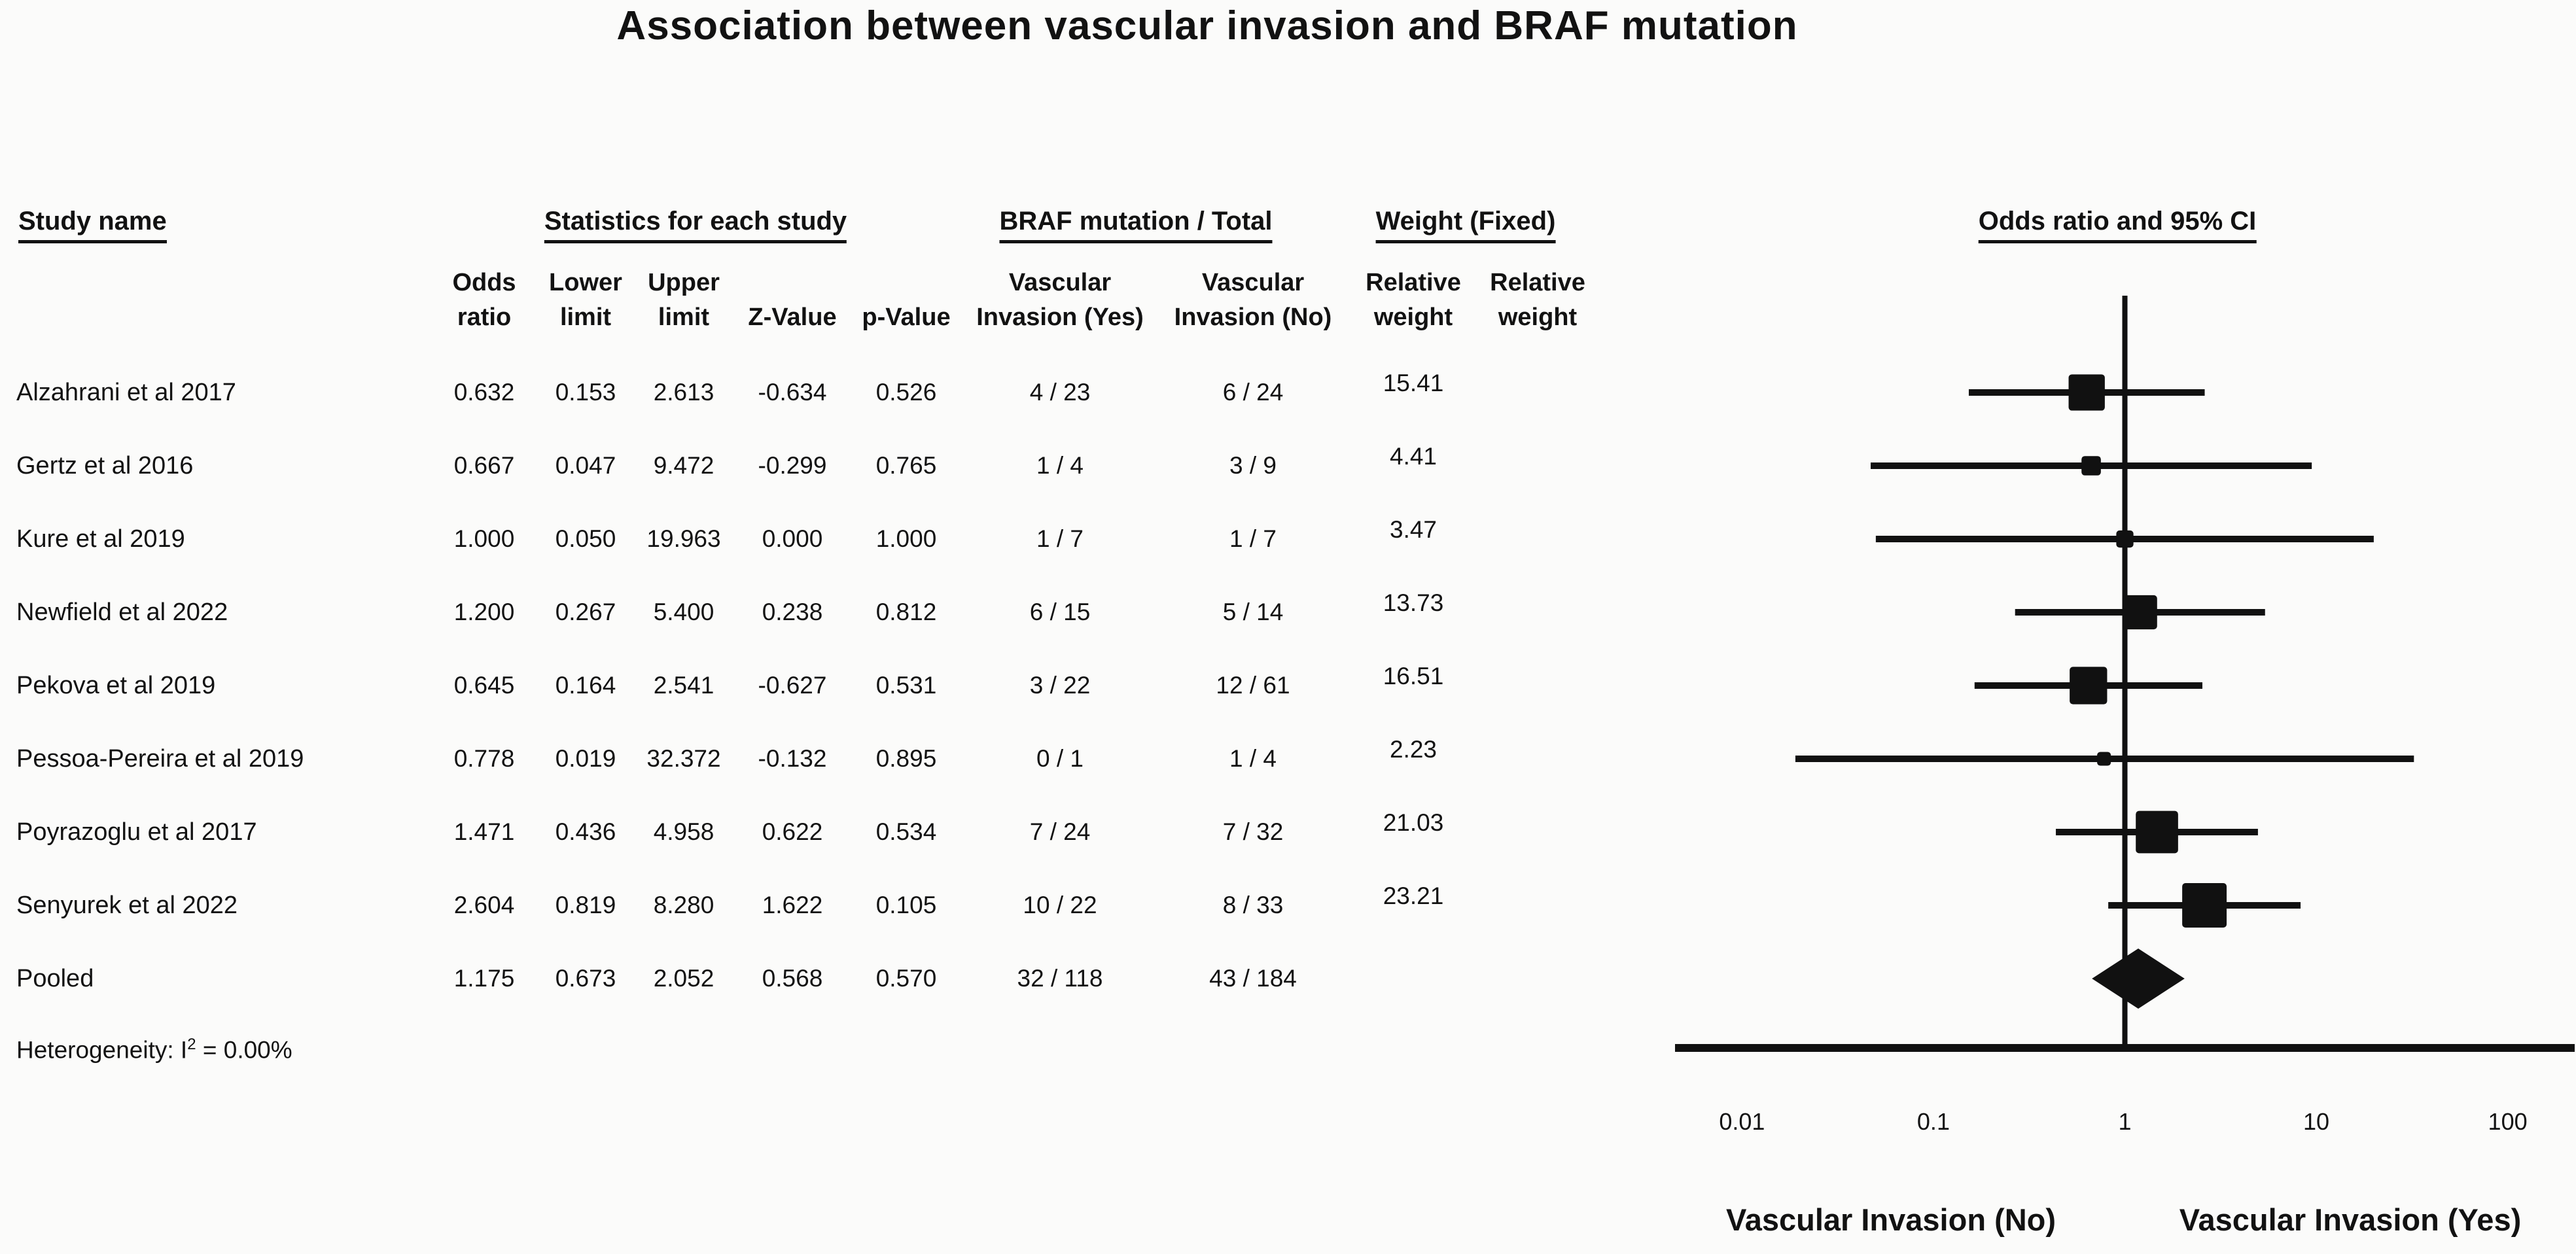  What do you see at coordinates (683, 538) in the screenshot?
I see `upper-limit-cell: 19.963` at bounding box center [683, 538].